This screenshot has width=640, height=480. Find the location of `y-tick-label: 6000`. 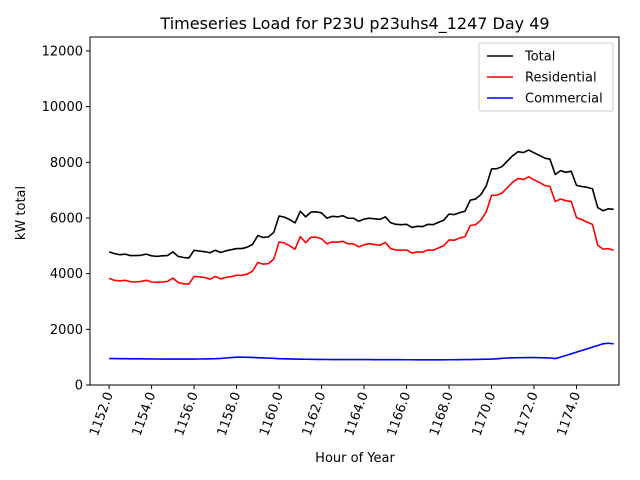

y-tick-label: 6000 is located at coordinates (66, 218).